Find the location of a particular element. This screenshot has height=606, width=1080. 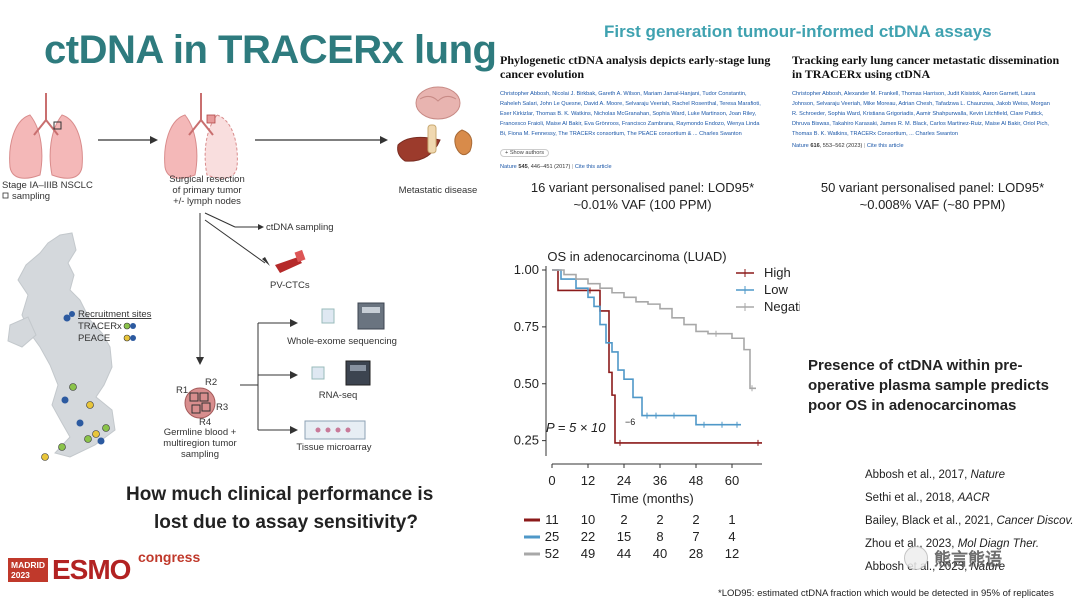

y-tick-label: 1.00 is located at coordinates (526, 269).